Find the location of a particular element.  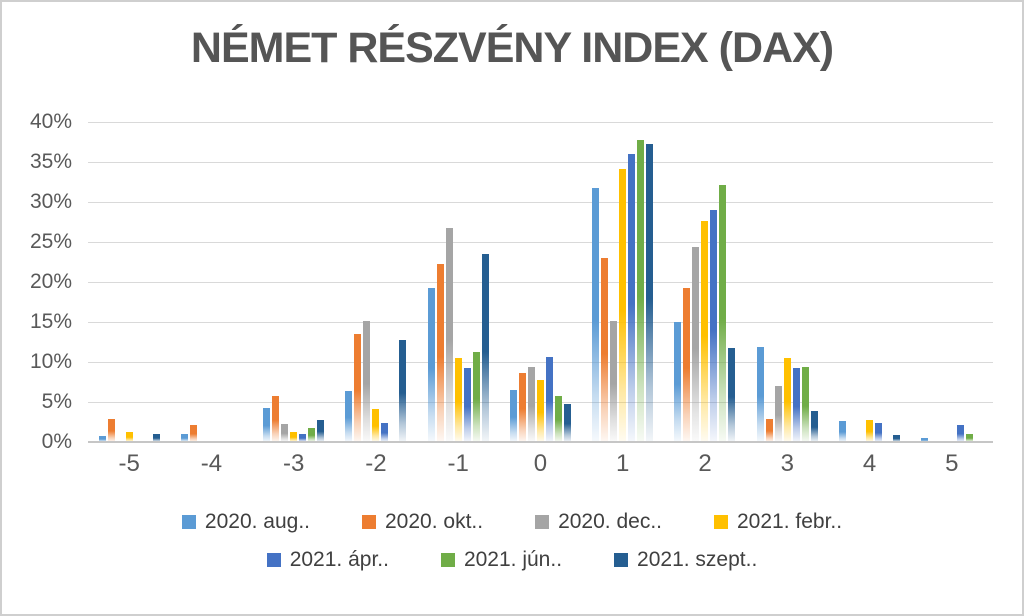

legend-label: 2021. febr.. is located at coordinates (790, 521).